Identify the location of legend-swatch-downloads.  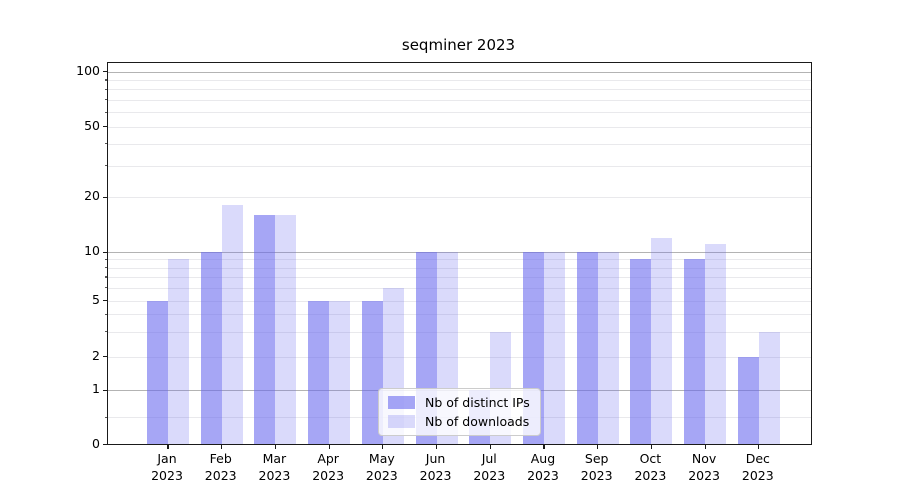
(401, 421).